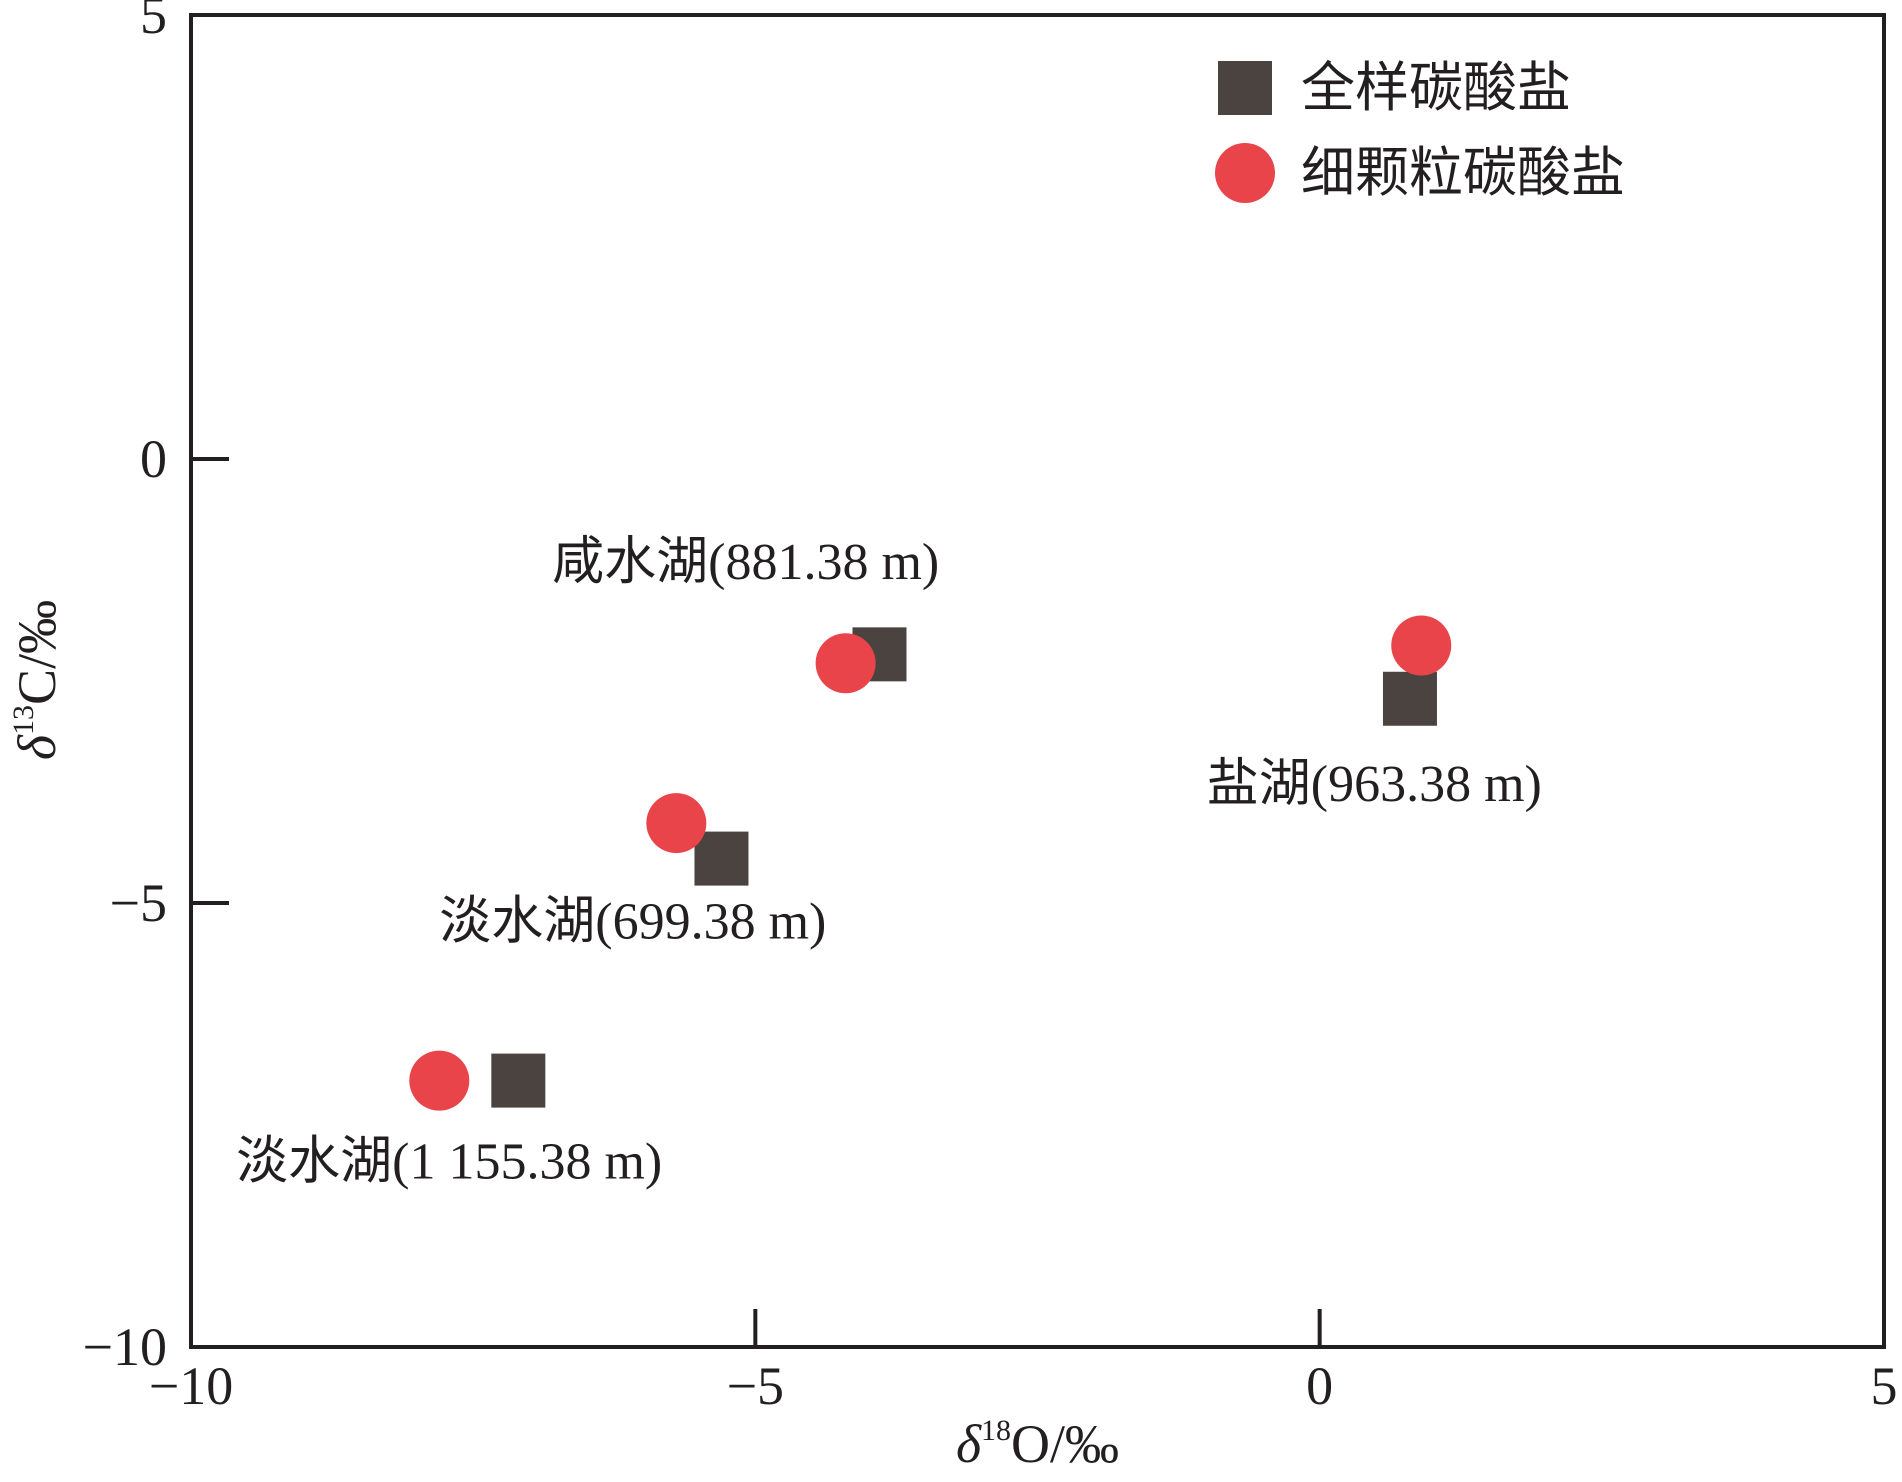 The image size is (1902, 1482). I want to click on point-annotation: 淡水湖(1 155.38 m), so click(449, 1161).